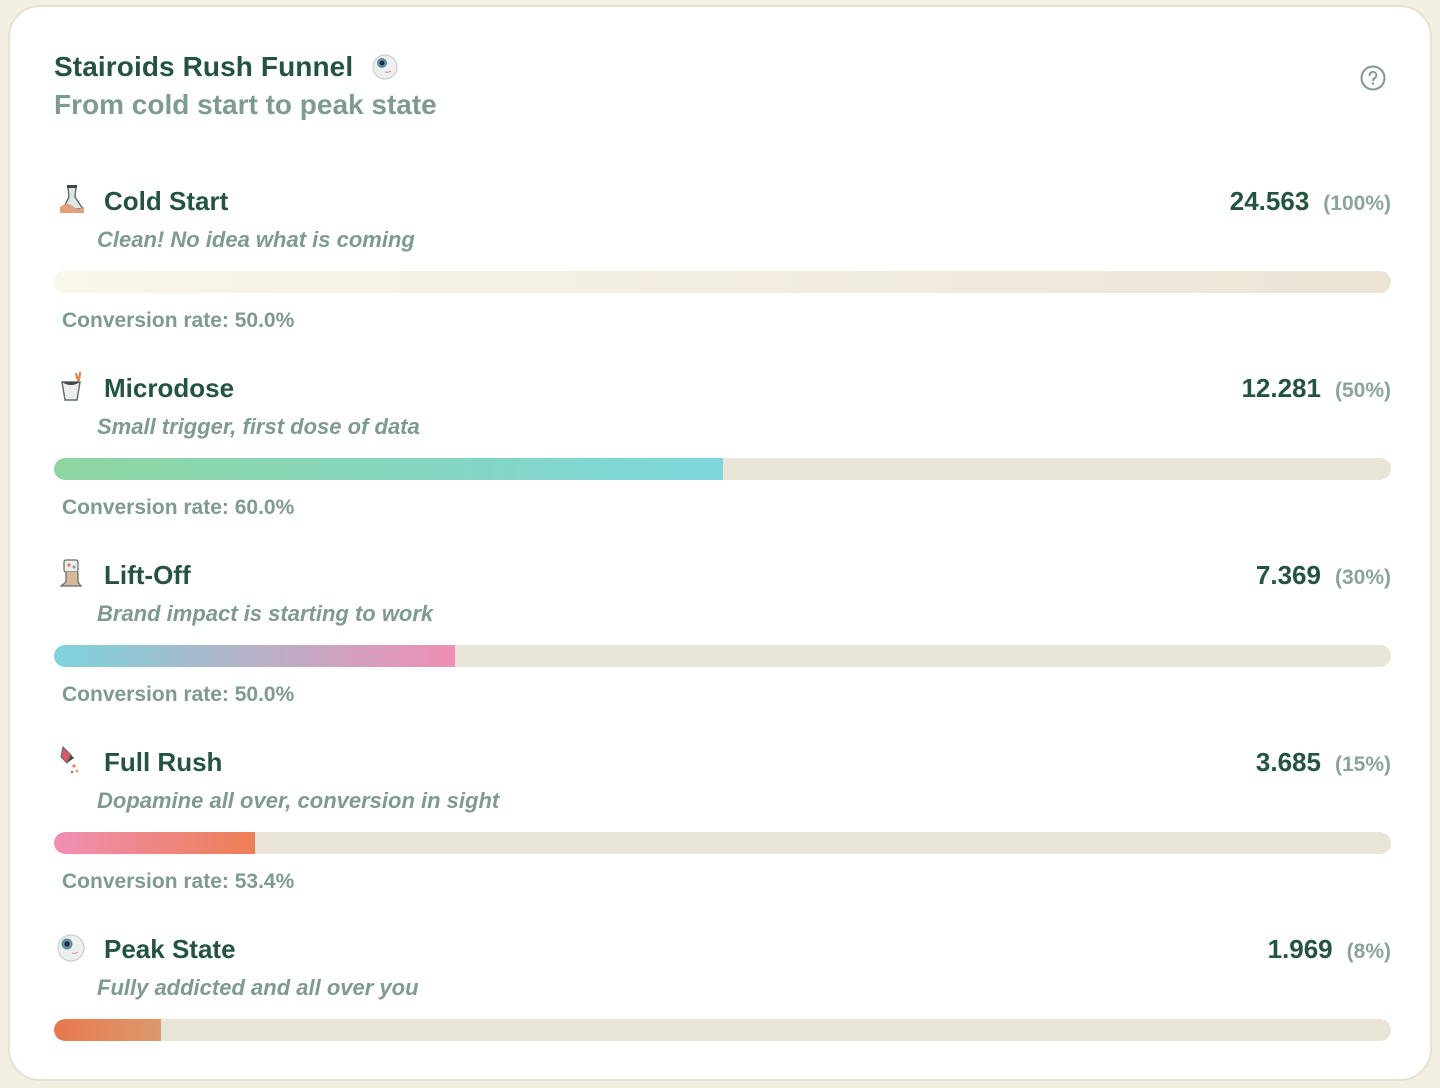 This screenshot has height=1088, width=1440. Describe the element at coordinates (258, 426) in the screenshot. I see `stage-description: Small trigger, first dose of data` at that location.